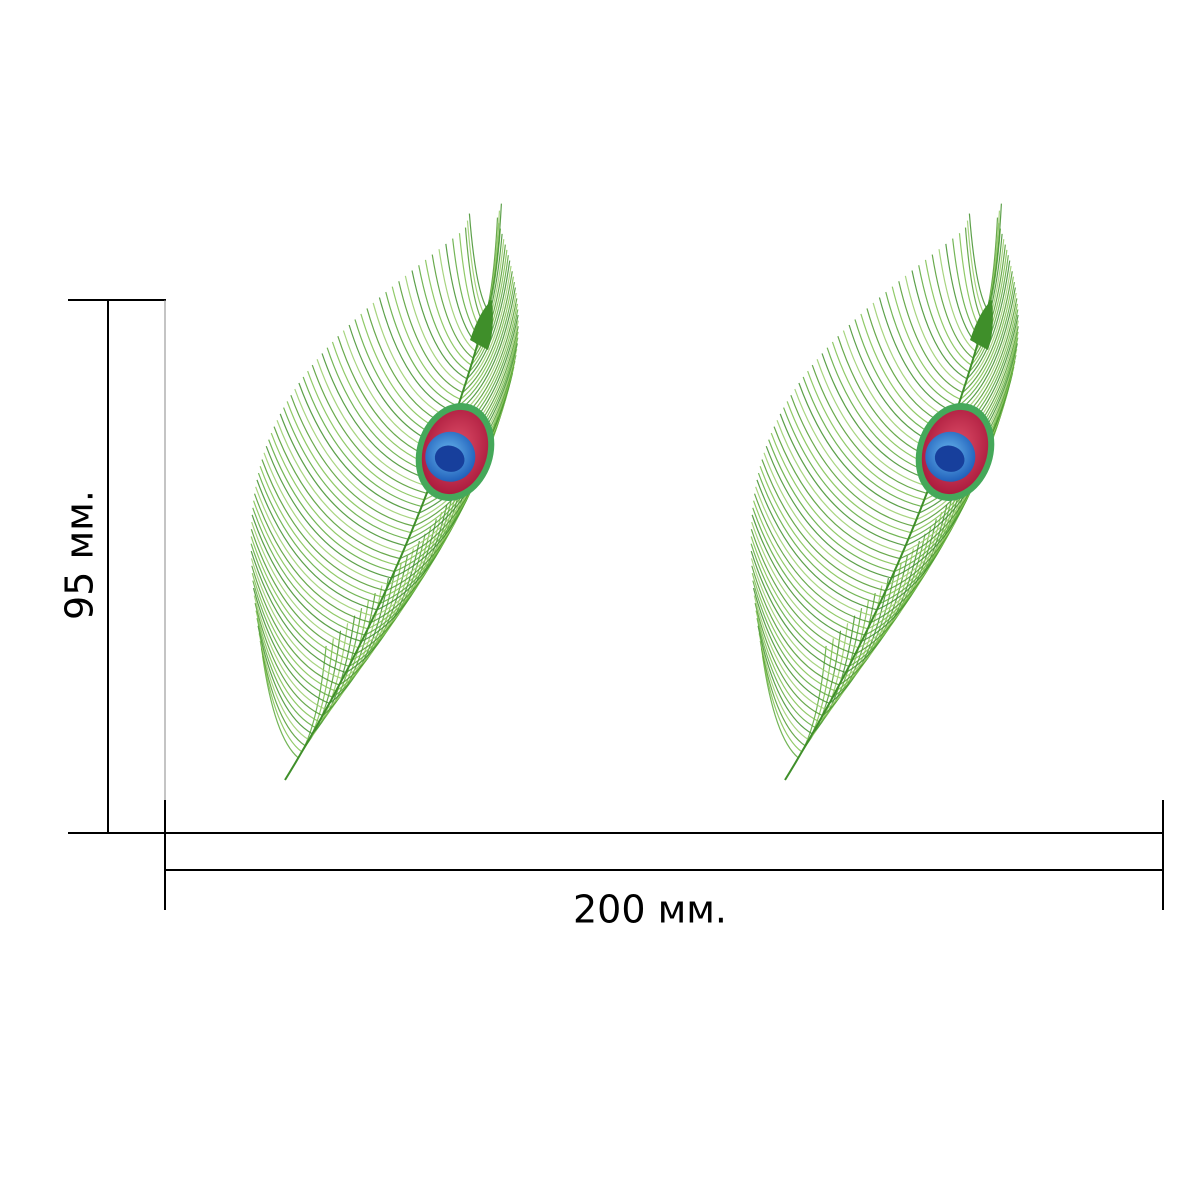 The width and height of the screenshot is (1200, 1200). I want to click on feather-tip, so click(981, 325).